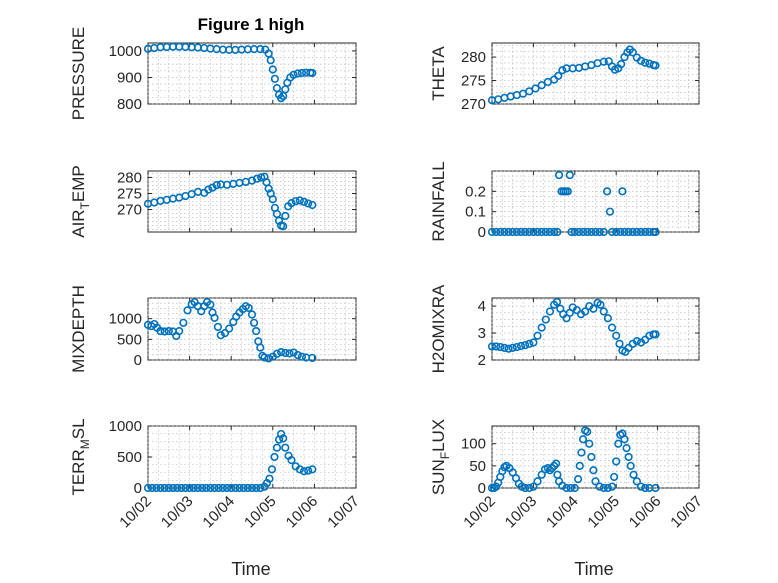  What do you see at coordinates (302, 512) in the screenshot?
I see `x-tick-label: 10/06` at bounding box center [302, 512].